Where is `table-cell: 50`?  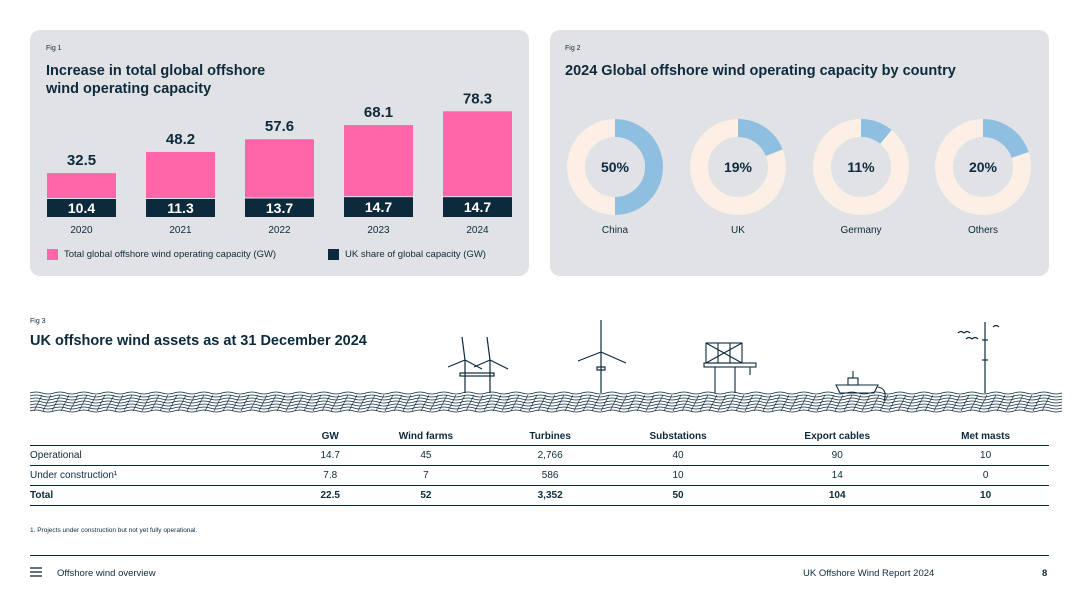
table-cell: 50 is located at coordinates (678, 495).